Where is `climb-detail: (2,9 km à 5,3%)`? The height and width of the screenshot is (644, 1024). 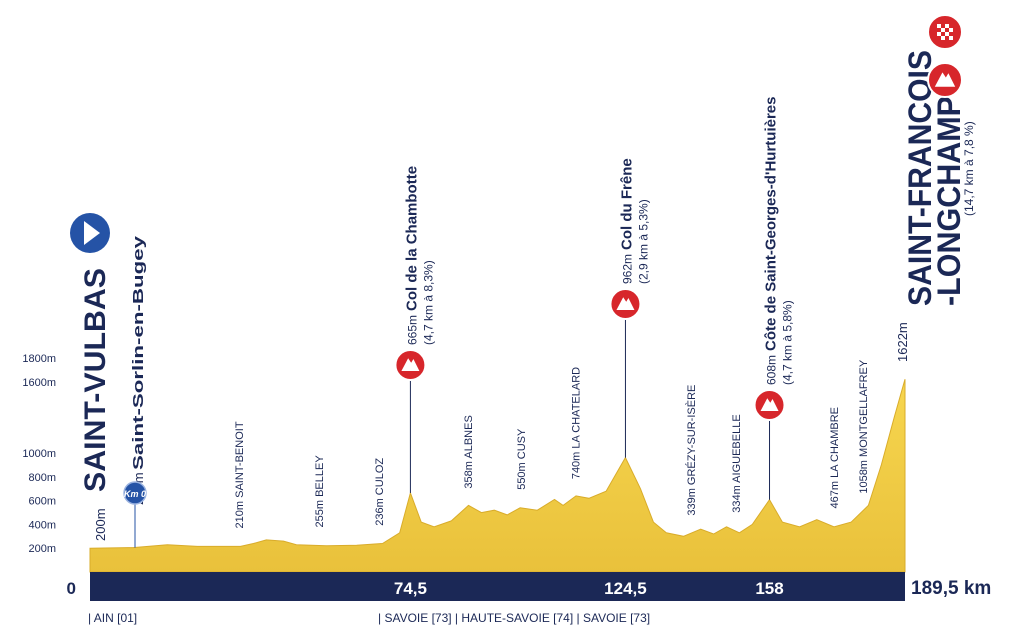
climb-detail: (2,9 km à 5,3%) is located at coordinates (643, 241).